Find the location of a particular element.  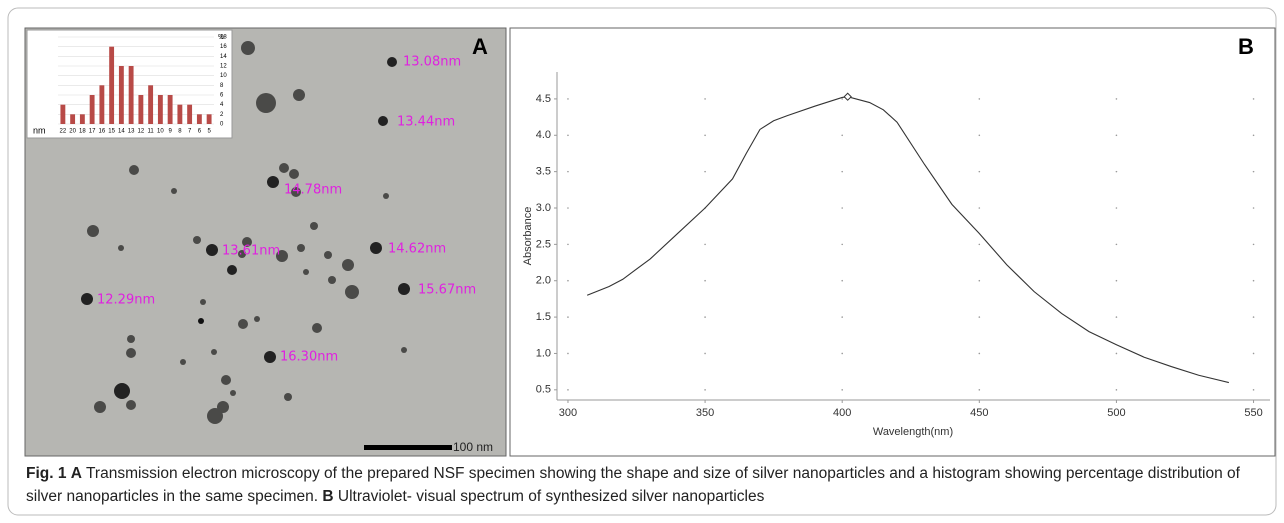

y-tick-label: 2 is located at coordinates (222, 115).